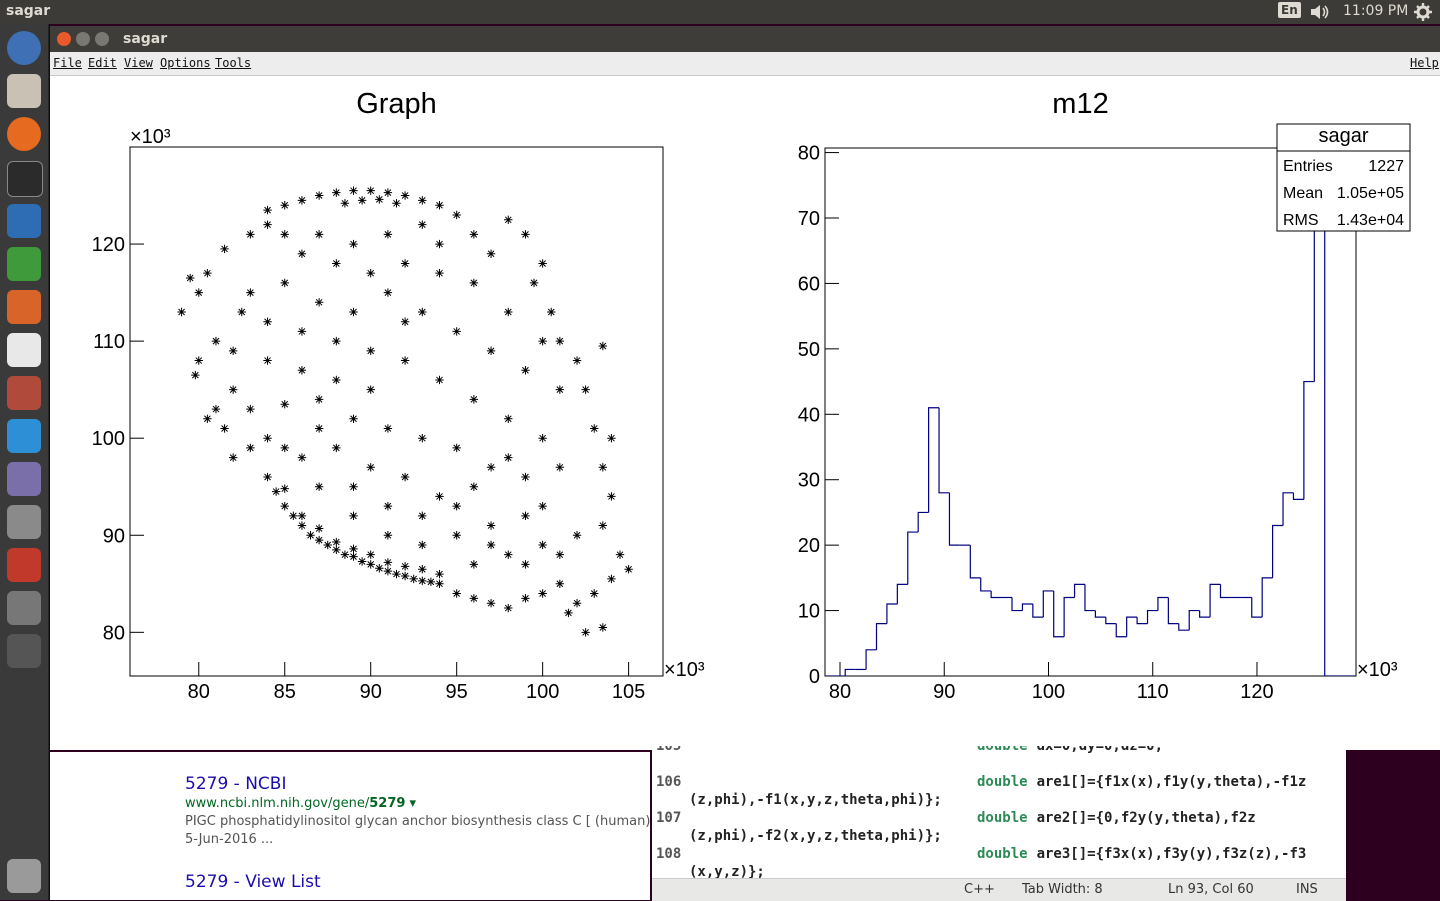 The height and width of the screenshot is (901, 1440). I want to click on window-controls, so click(83, 39).